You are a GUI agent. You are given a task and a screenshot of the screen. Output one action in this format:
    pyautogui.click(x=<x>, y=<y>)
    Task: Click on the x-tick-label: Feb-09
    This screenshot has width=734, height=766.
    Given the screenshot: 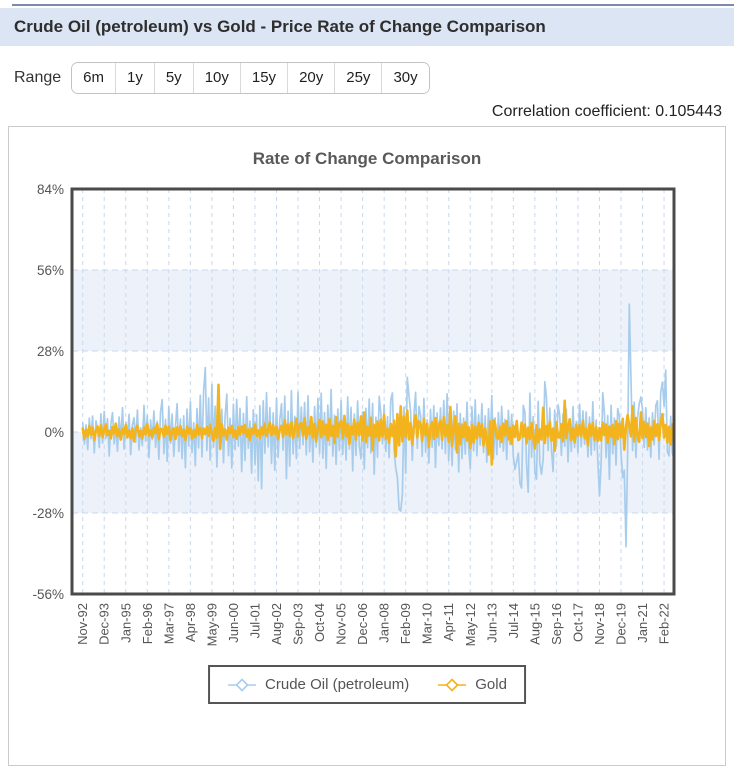 What is the action you would take?
    pyautogui.click(x=405, y=623)
    